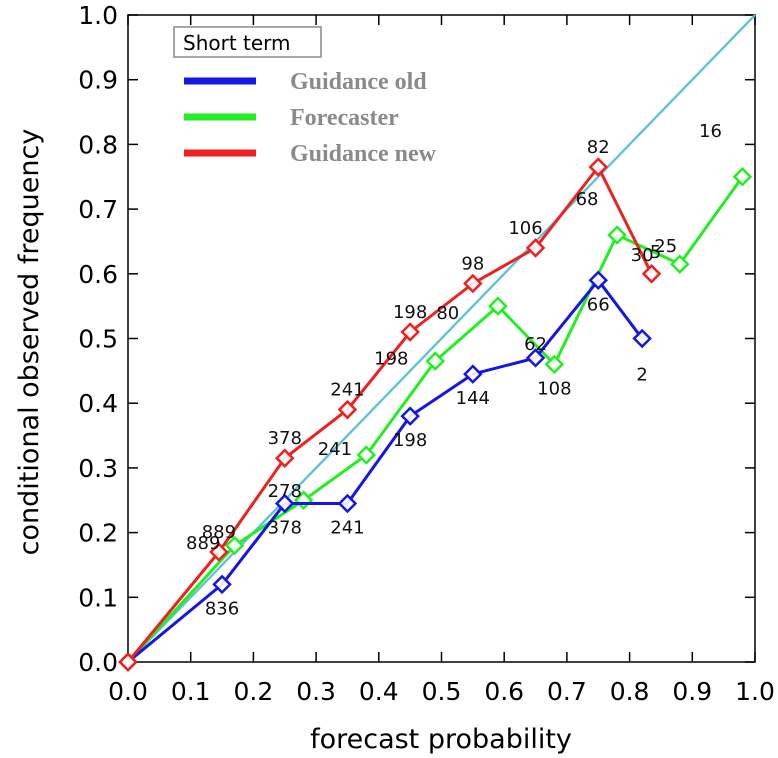  What do you see at coordinates (442, 691) in the screenshot?
I see `x-tick-label: 0.5` at bounding box center [442, 691].